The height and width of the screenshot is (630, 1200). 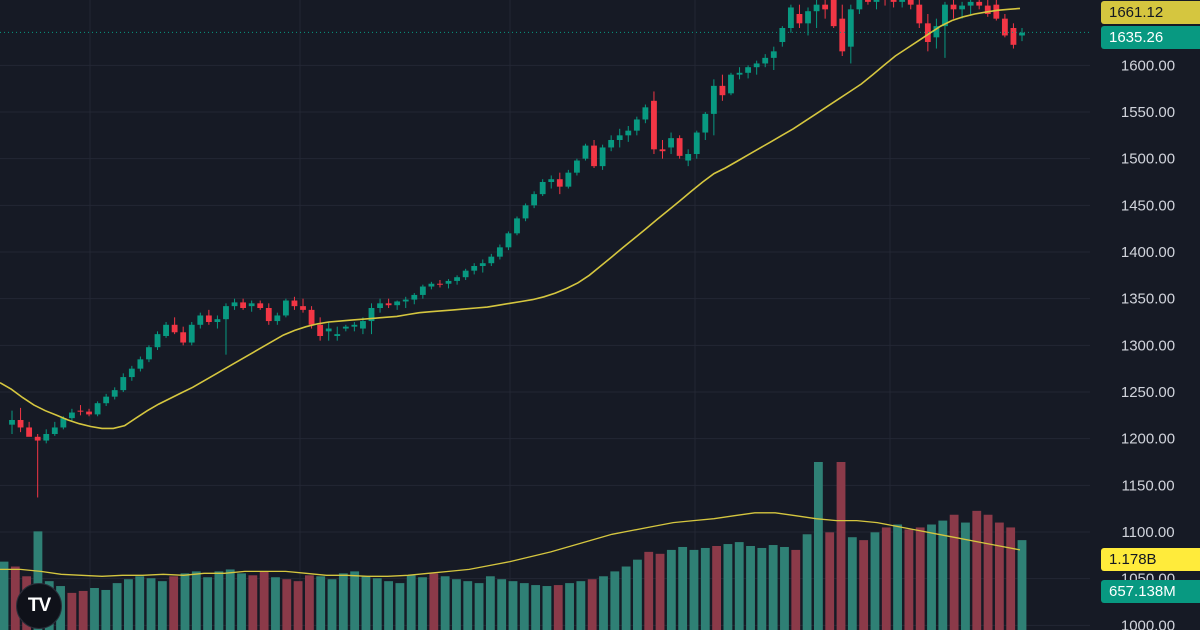 I want to click on ma-value-tag: 1661.12, so click(x=1150, y=12).